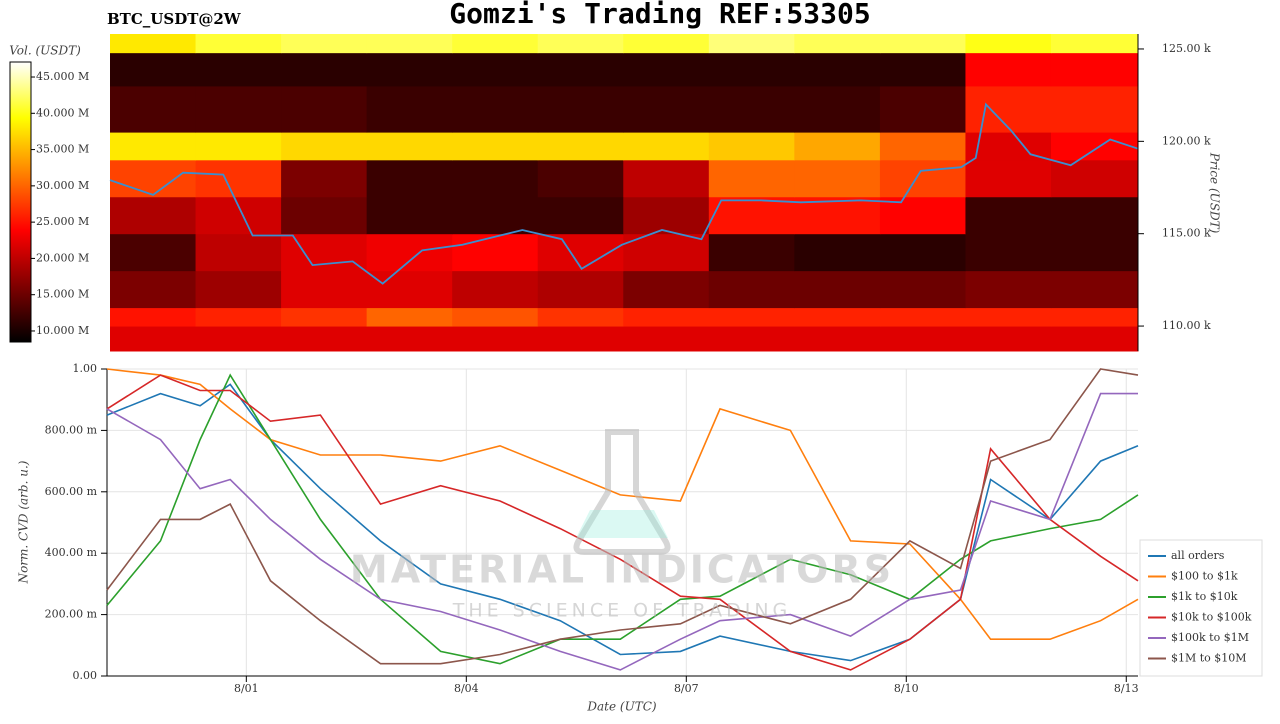 This screenshot has height=724, width=1280. What do you see at coordinates (1198, 555) in the screenshot?
I see `legend-label: all orders` at bounding box center [1198, 555].